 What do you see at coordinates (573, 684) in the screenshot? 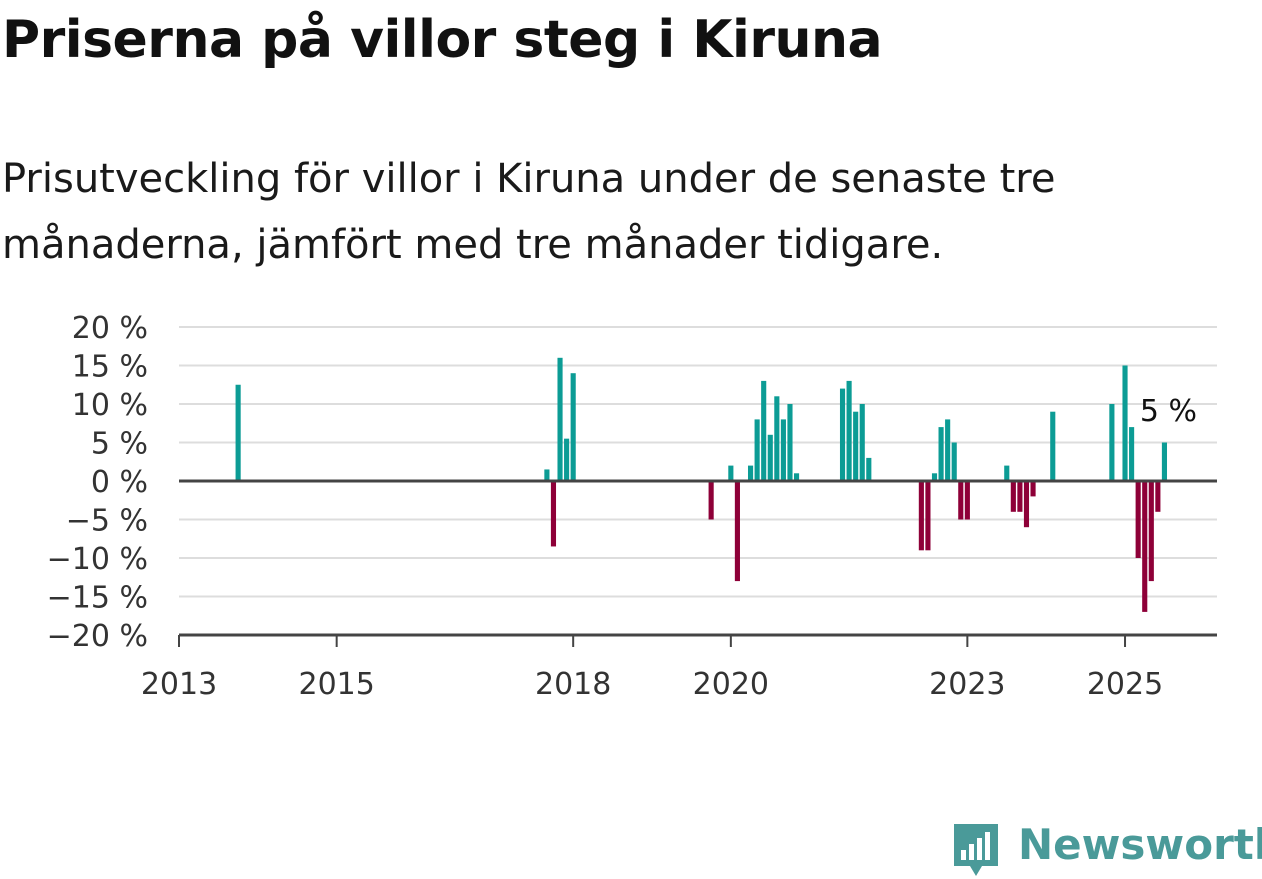
I see `x-tick-label: 2018` at bounding box center [573, 684].